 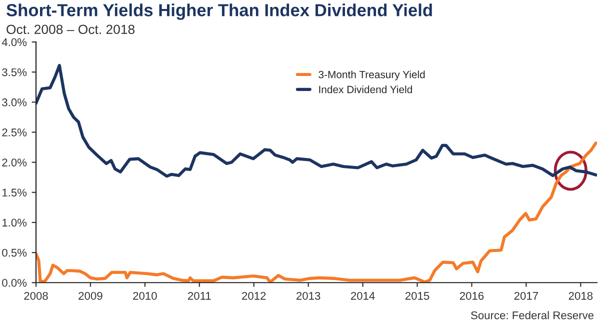 I want to click on x-tick-label: 2013, so click(x=308, y=296).